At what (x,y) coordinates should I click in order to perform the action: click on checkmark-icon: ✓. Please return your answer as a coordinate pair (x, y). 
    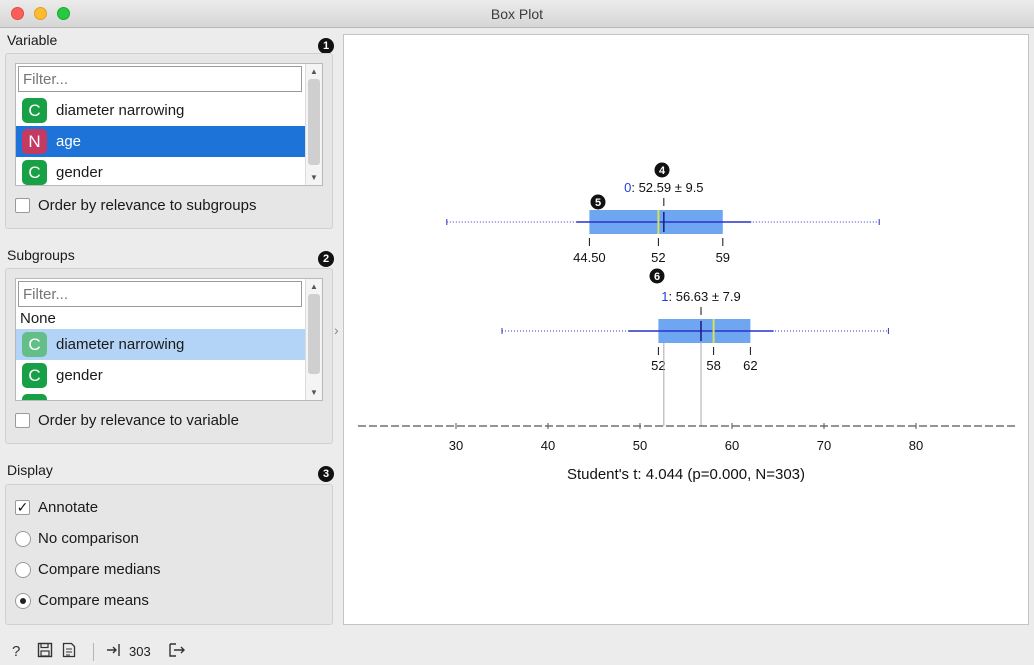
    Looking at the image, I should click on (22, 507).